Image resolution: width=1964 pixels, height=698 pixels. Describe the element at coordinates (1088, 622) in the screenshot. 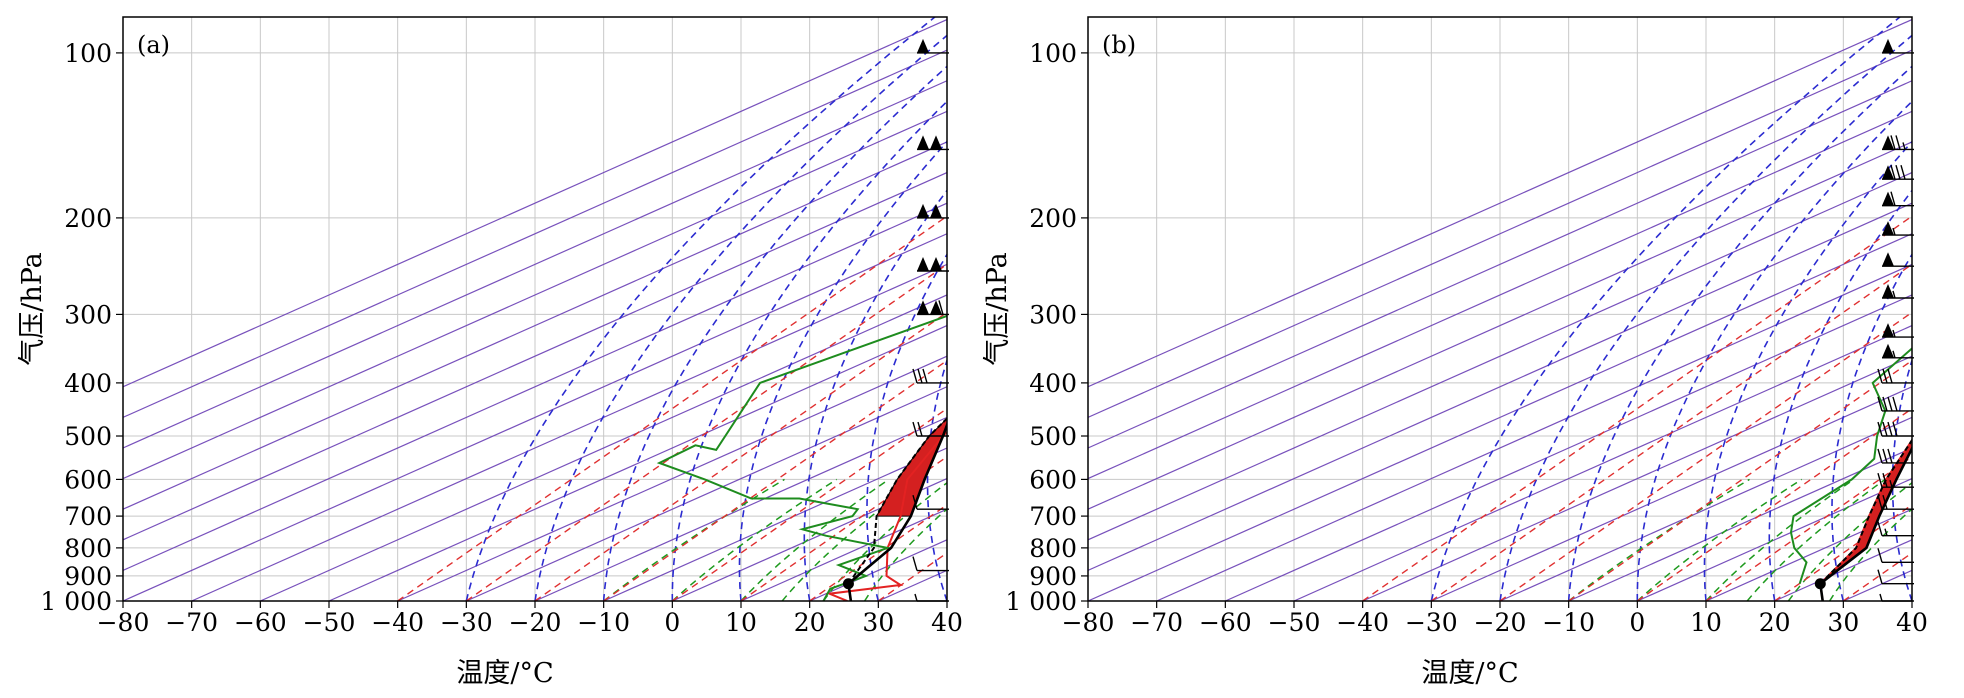

I see `x-tick-label: −80` at that location.